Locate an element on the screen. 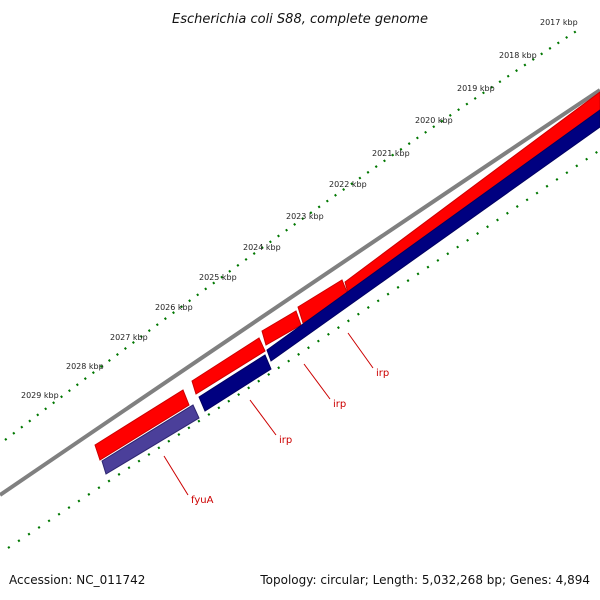 Image resolution: width=600 pixels, height=600 pixels. gene-reverse-fyua is located at coordinates (150, 439).